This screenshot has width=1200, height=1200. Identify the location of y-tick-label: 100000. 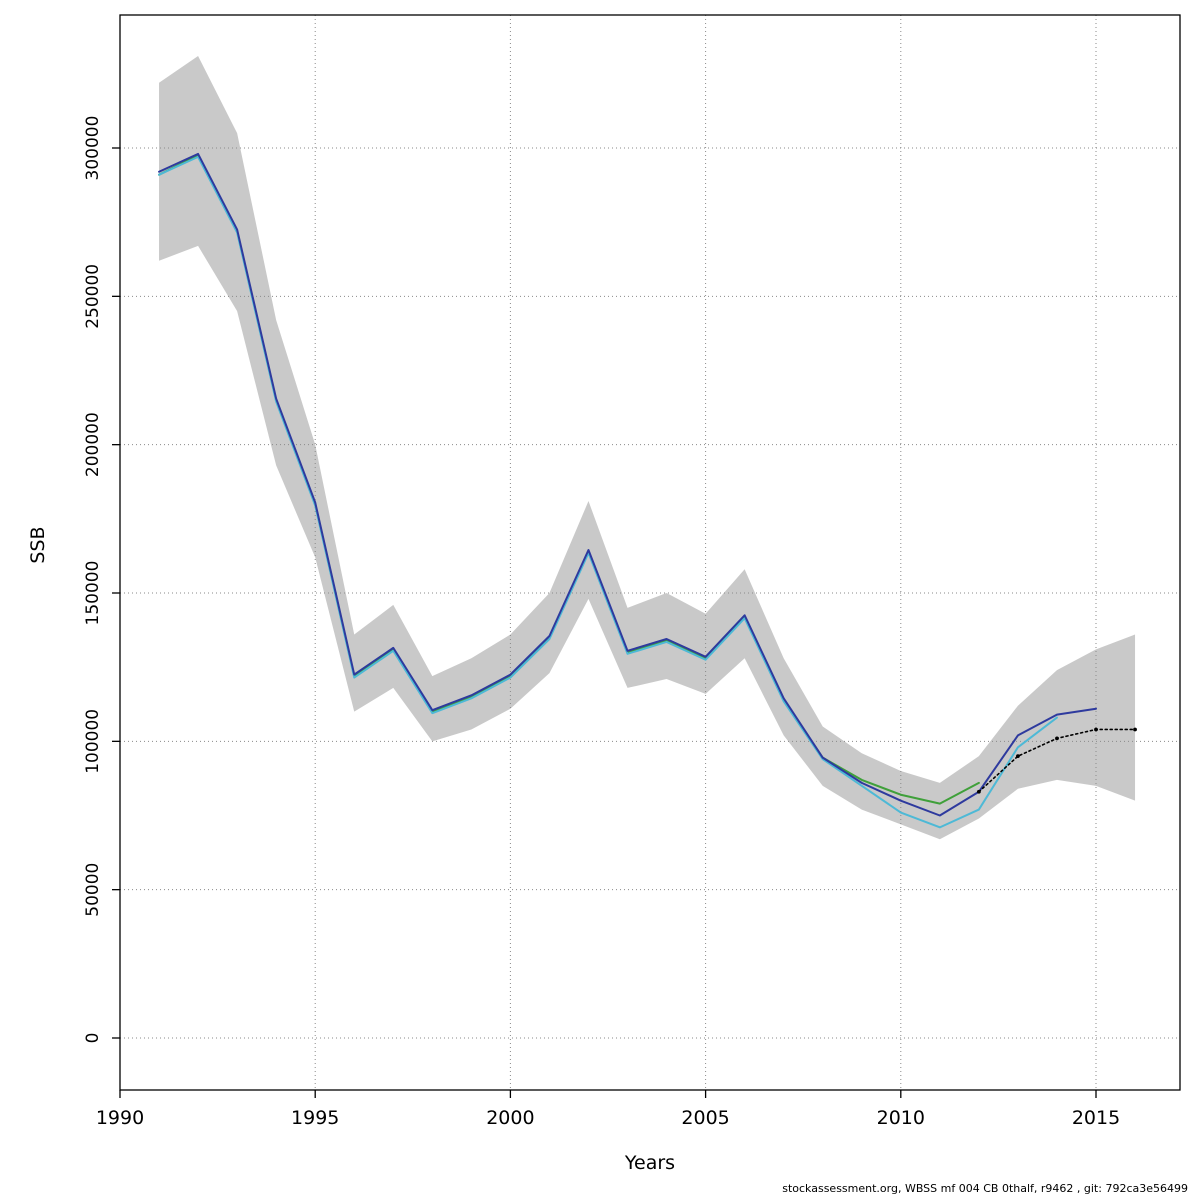
(93, 741).